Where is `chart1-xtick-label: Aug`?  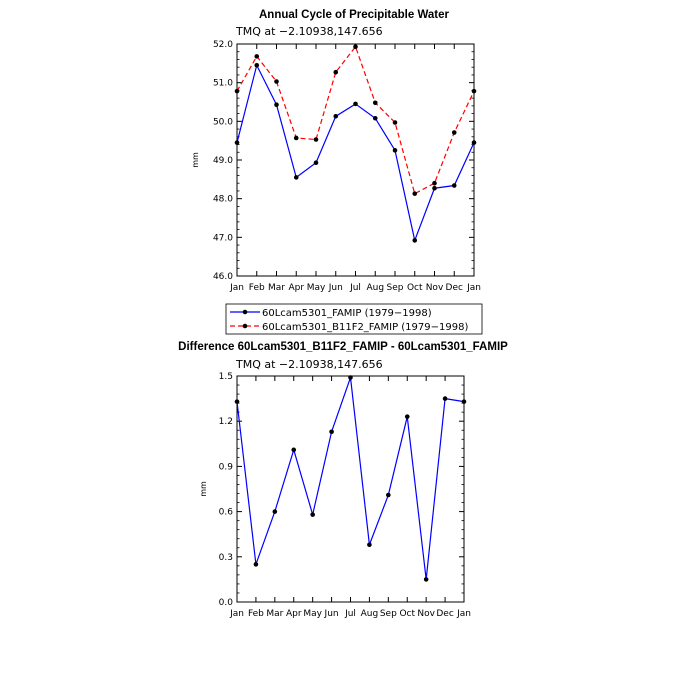
chart1-xtick-label: Aug is located at coordinates (375, 288).